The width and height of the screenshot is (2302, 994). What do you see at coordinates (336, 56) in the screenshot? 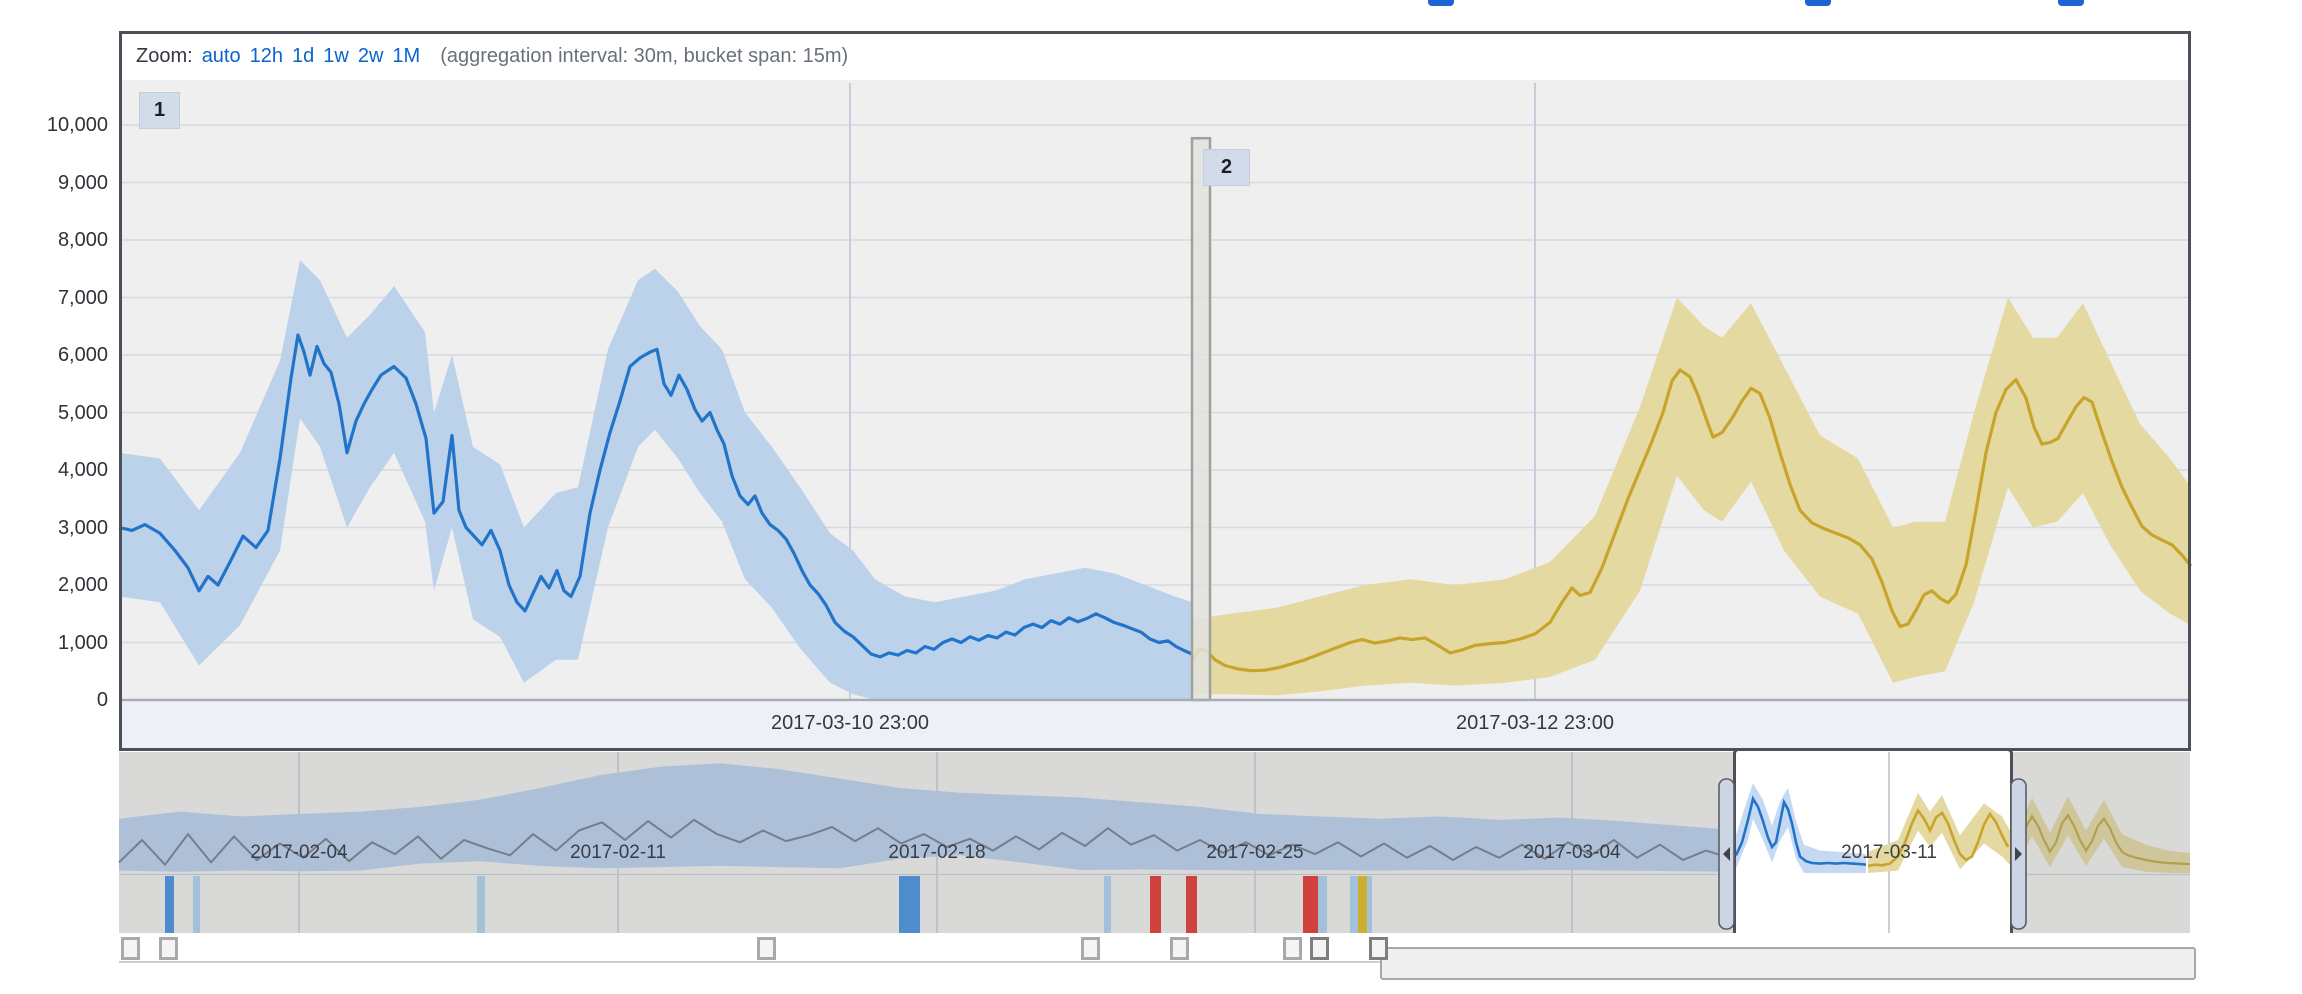
I see `zoom-option-1w: 1w` at bounding box center [336, 56].